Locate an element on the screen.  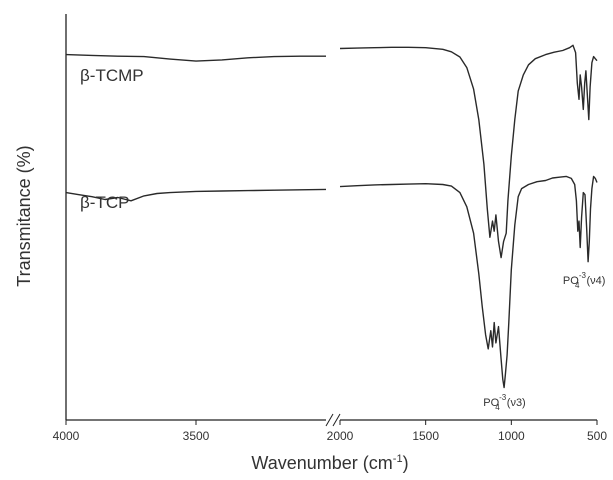
y-axis-title: Transmitance (%) is located at coordinates (24, 215).